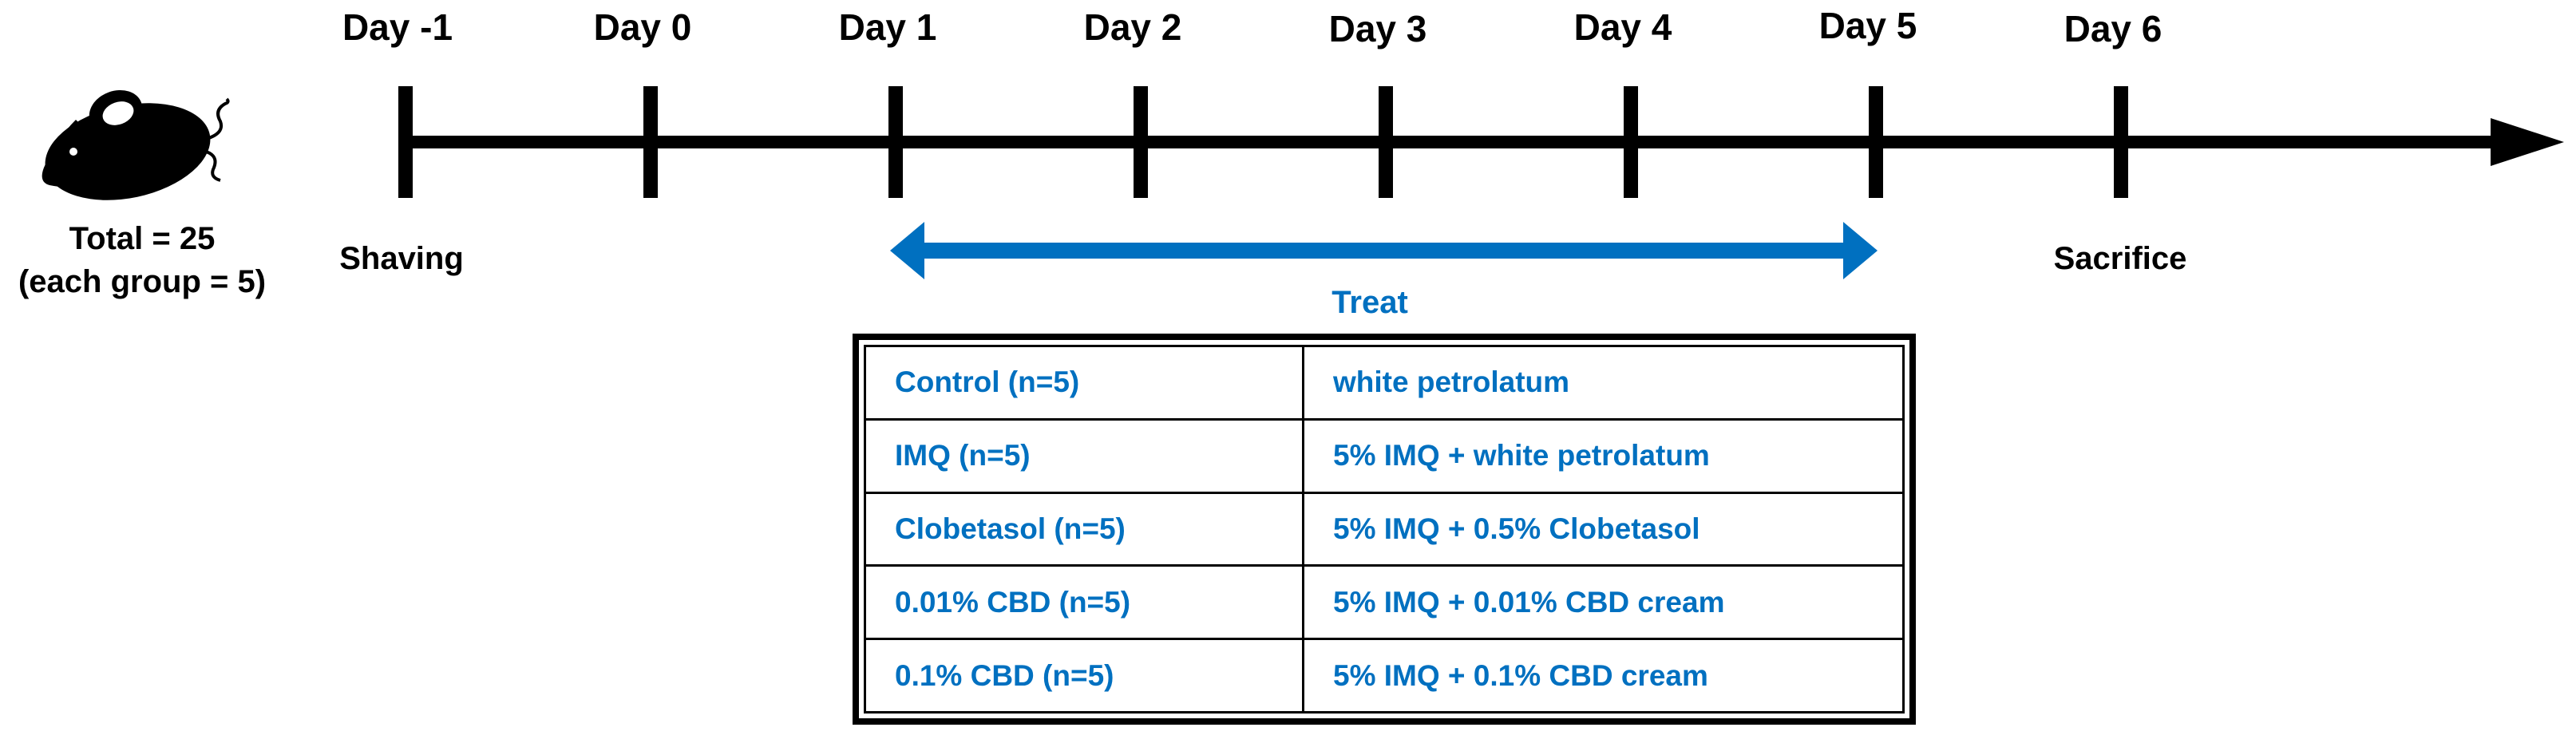 This screenshot has height=755, width=2576. Describe the element at coordinates (1084, 676) in the screenshot. I see `group-name-cell: 0.1% CBD (n=5)` at that location.